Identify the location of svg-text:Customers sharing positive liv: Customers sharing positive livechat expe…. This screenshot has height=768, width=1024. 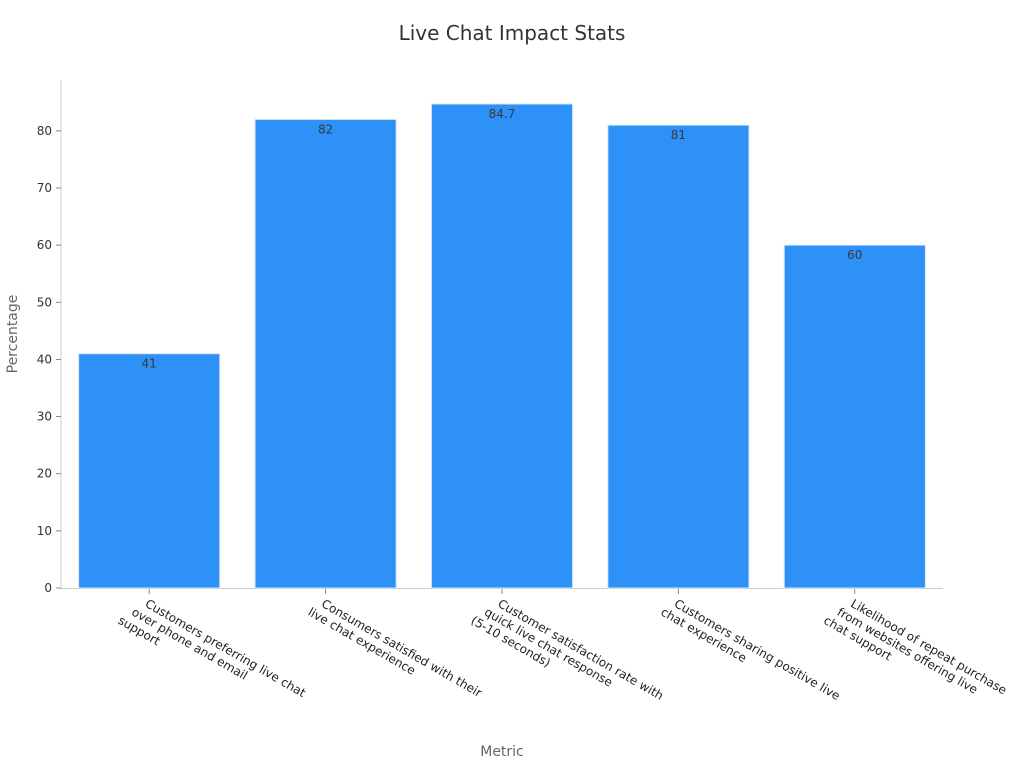
(750, 654).